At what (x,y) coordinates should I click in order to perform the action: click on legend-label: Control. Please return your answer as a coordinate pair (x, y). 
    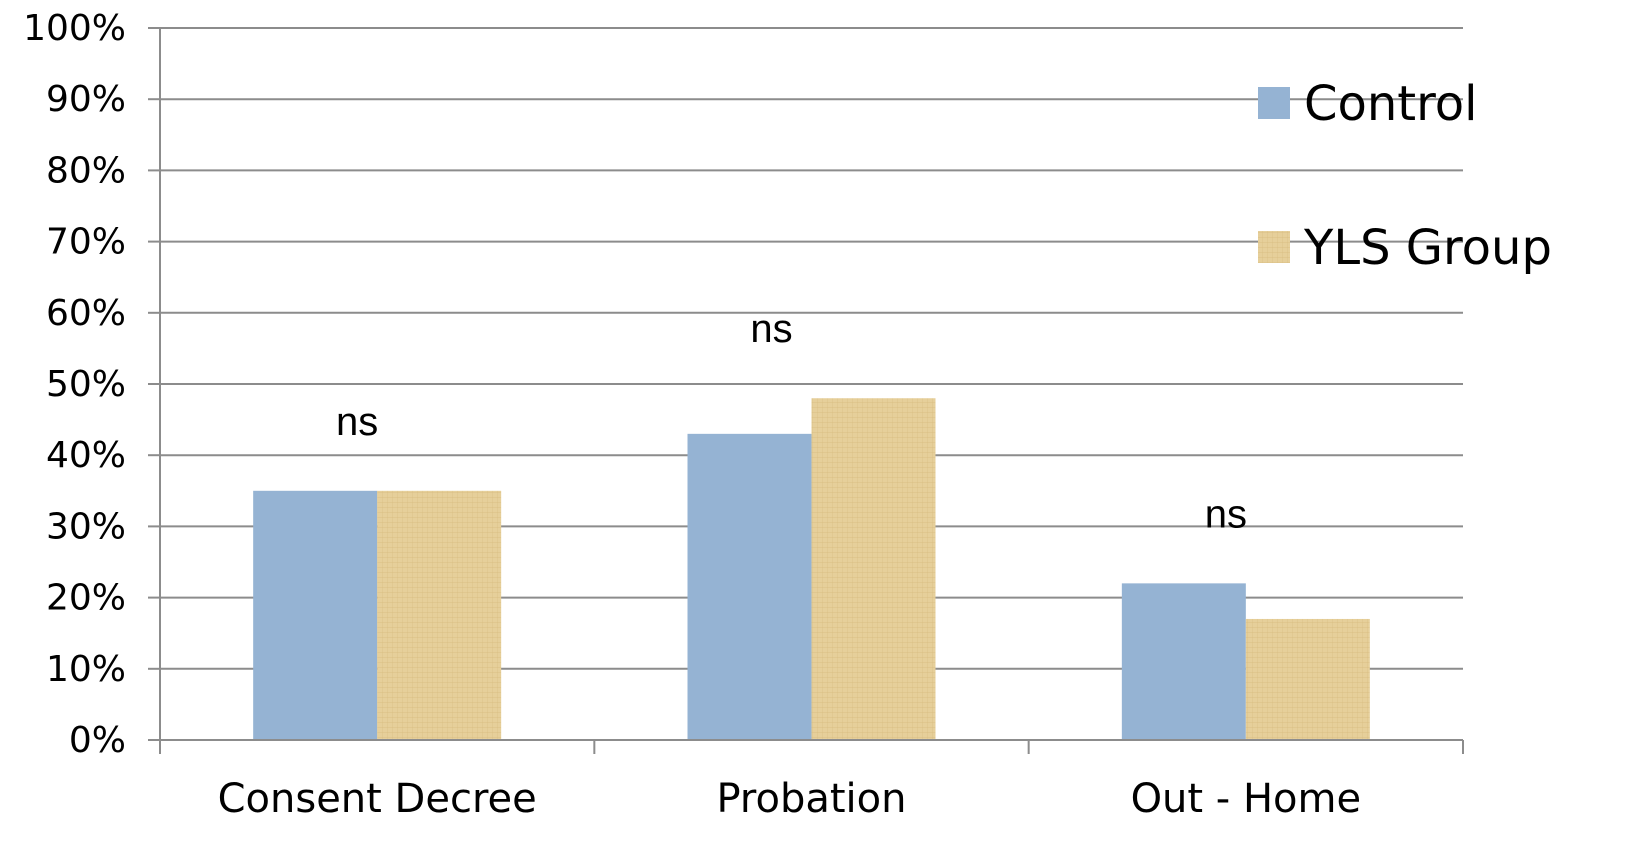
    Looking at the image, I should click on (1391, 104).